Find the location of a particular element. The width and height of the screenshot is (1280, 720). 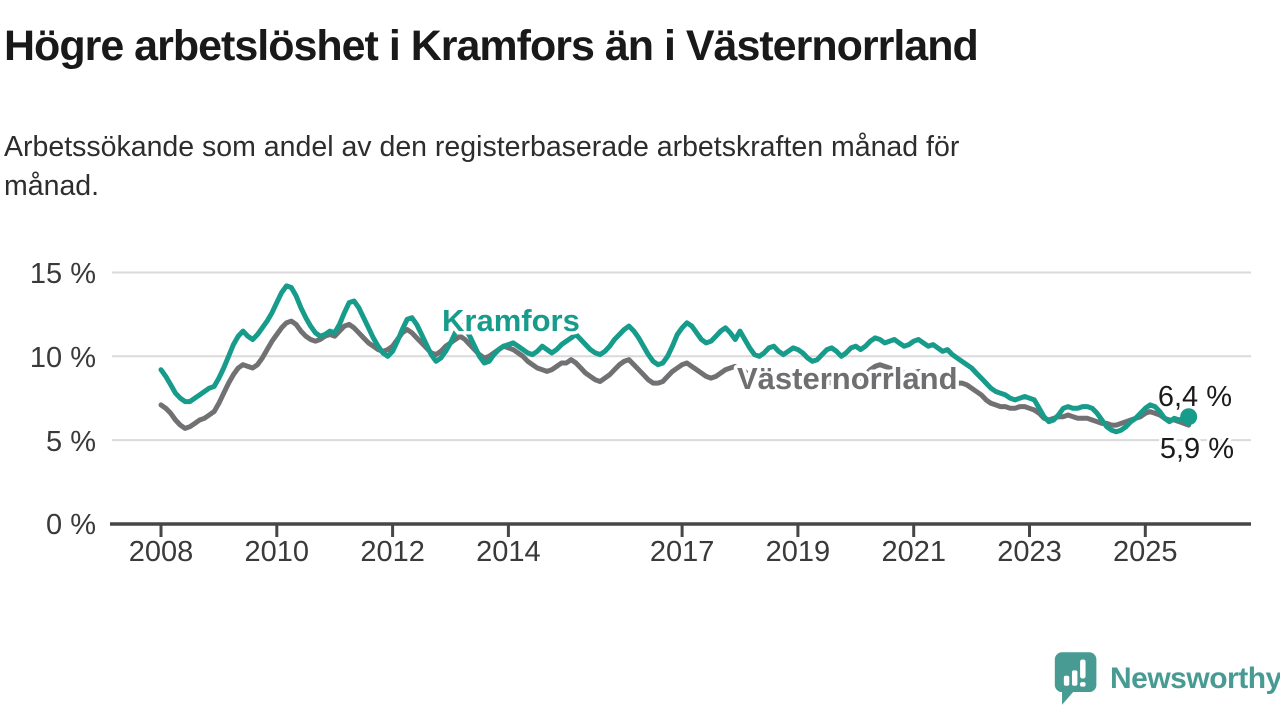

x-tick-label: 2025 is located at coordinates (1145, 552).